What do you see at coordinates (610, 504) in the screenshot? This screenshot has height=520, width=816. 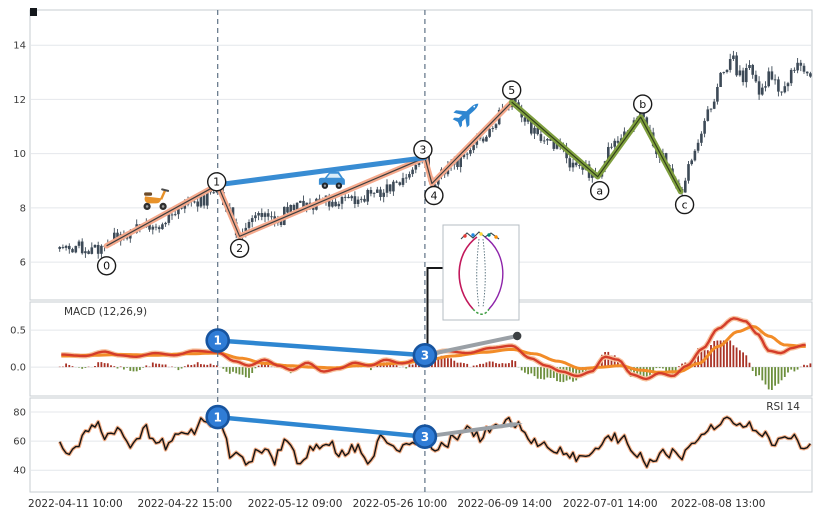 I see `x-tick-label: 2022-07-01 14:00` at bounding box center [610, 504].